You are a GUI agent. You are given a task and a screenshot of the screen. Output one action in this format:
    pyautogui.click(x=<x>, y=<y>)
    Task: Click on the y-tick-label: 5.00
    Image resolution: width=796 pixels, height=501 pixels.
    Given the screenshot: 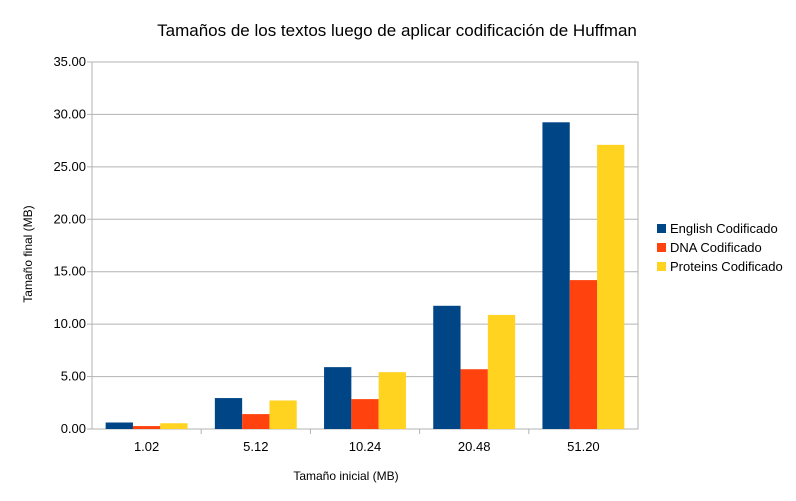 What is the action you would take?
    pyautogui.click(x=73, y=376)
    